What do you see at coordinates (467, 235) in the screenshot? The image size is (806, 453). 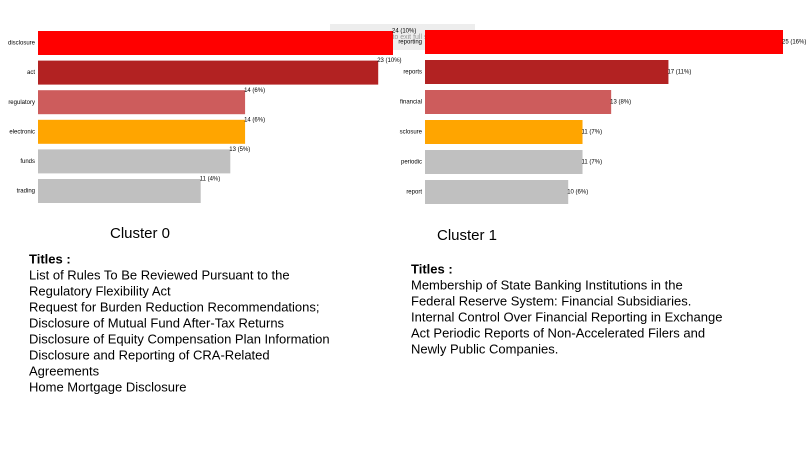 I see `chart-title: Cluster 1` at bounding box center [467, 235].